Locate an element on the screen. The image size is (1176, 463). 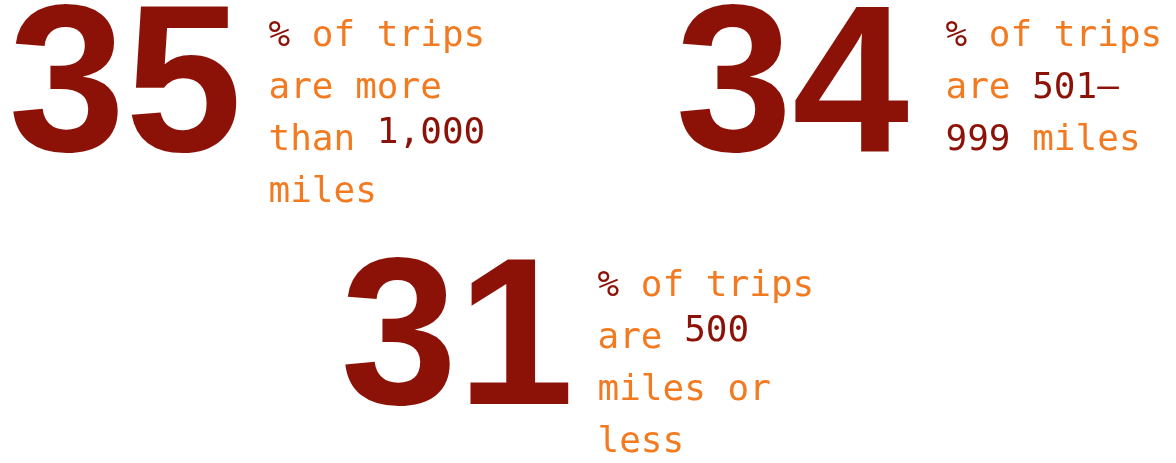
data-label: 34 is located at coordinates (792, 98).